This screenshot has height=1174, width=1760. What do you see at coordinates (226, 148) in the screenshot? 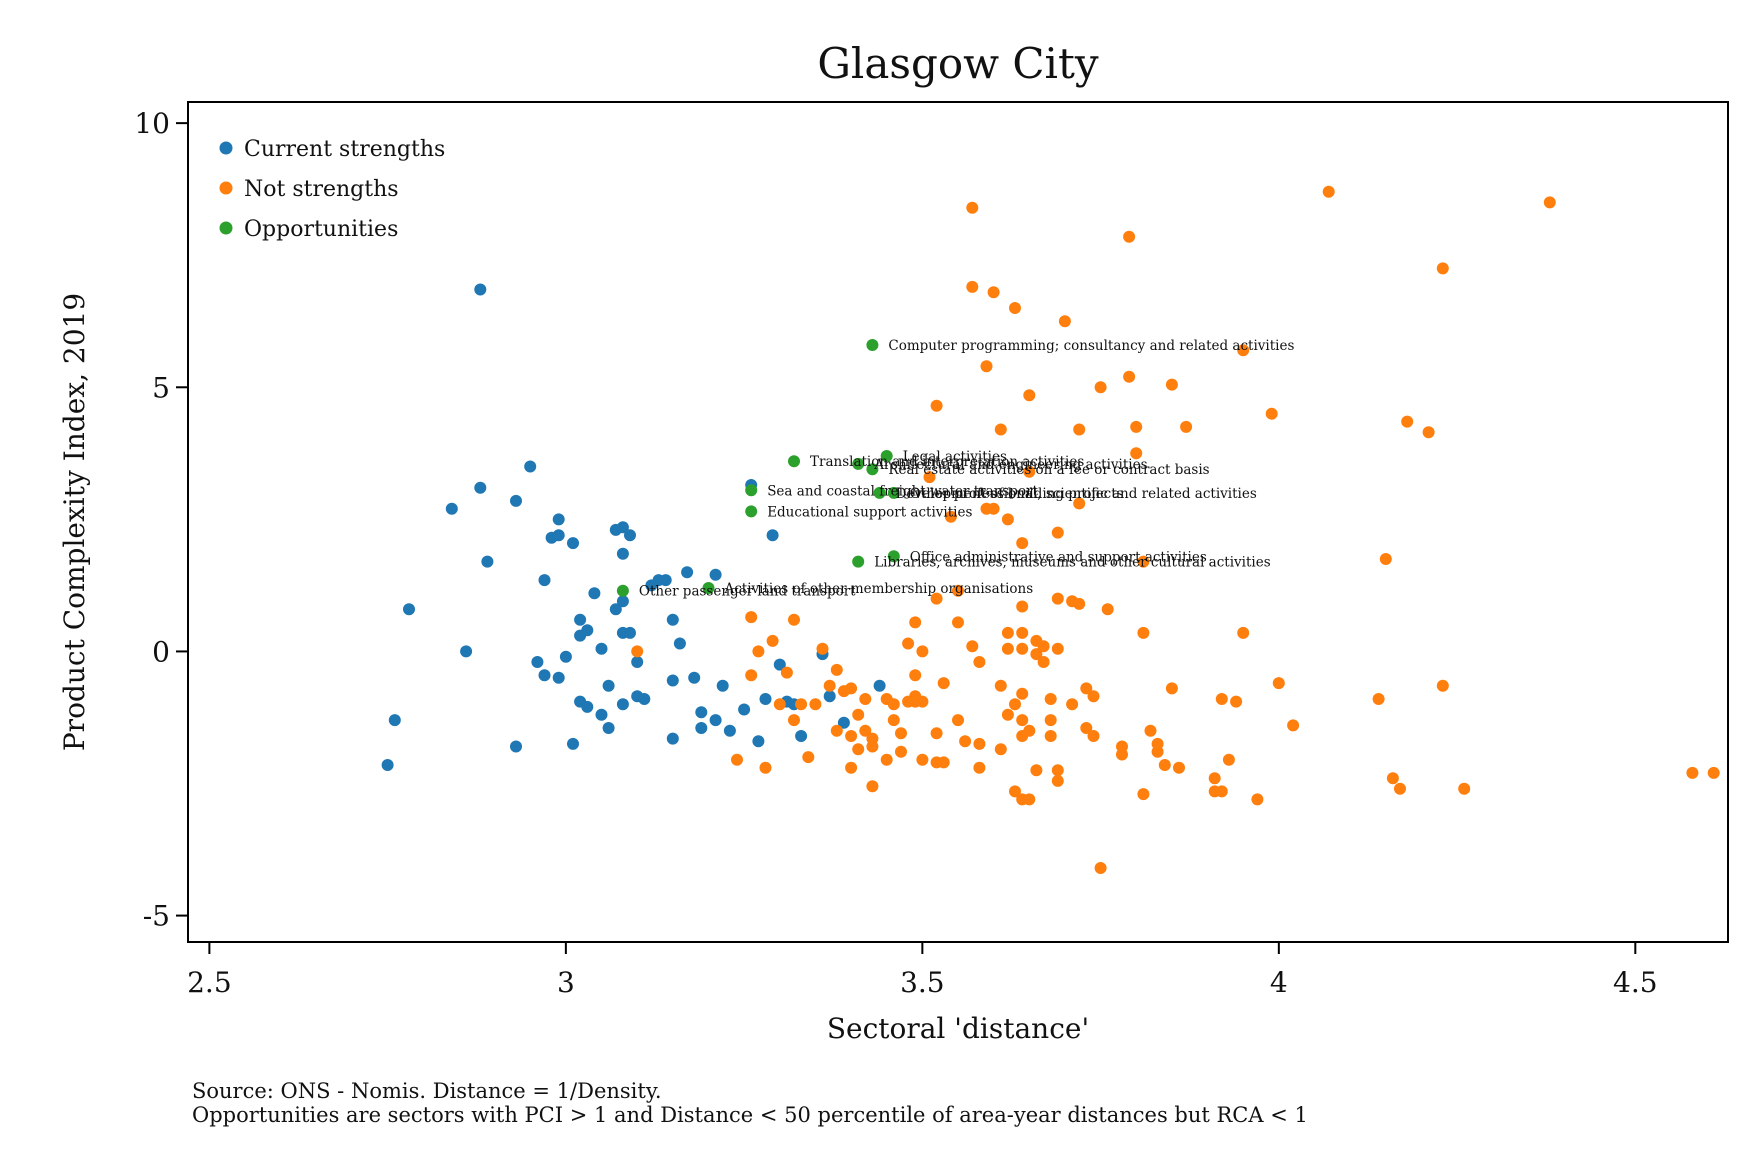
I see `legend-marker-current-strengths` at bounding box center [226, 148].